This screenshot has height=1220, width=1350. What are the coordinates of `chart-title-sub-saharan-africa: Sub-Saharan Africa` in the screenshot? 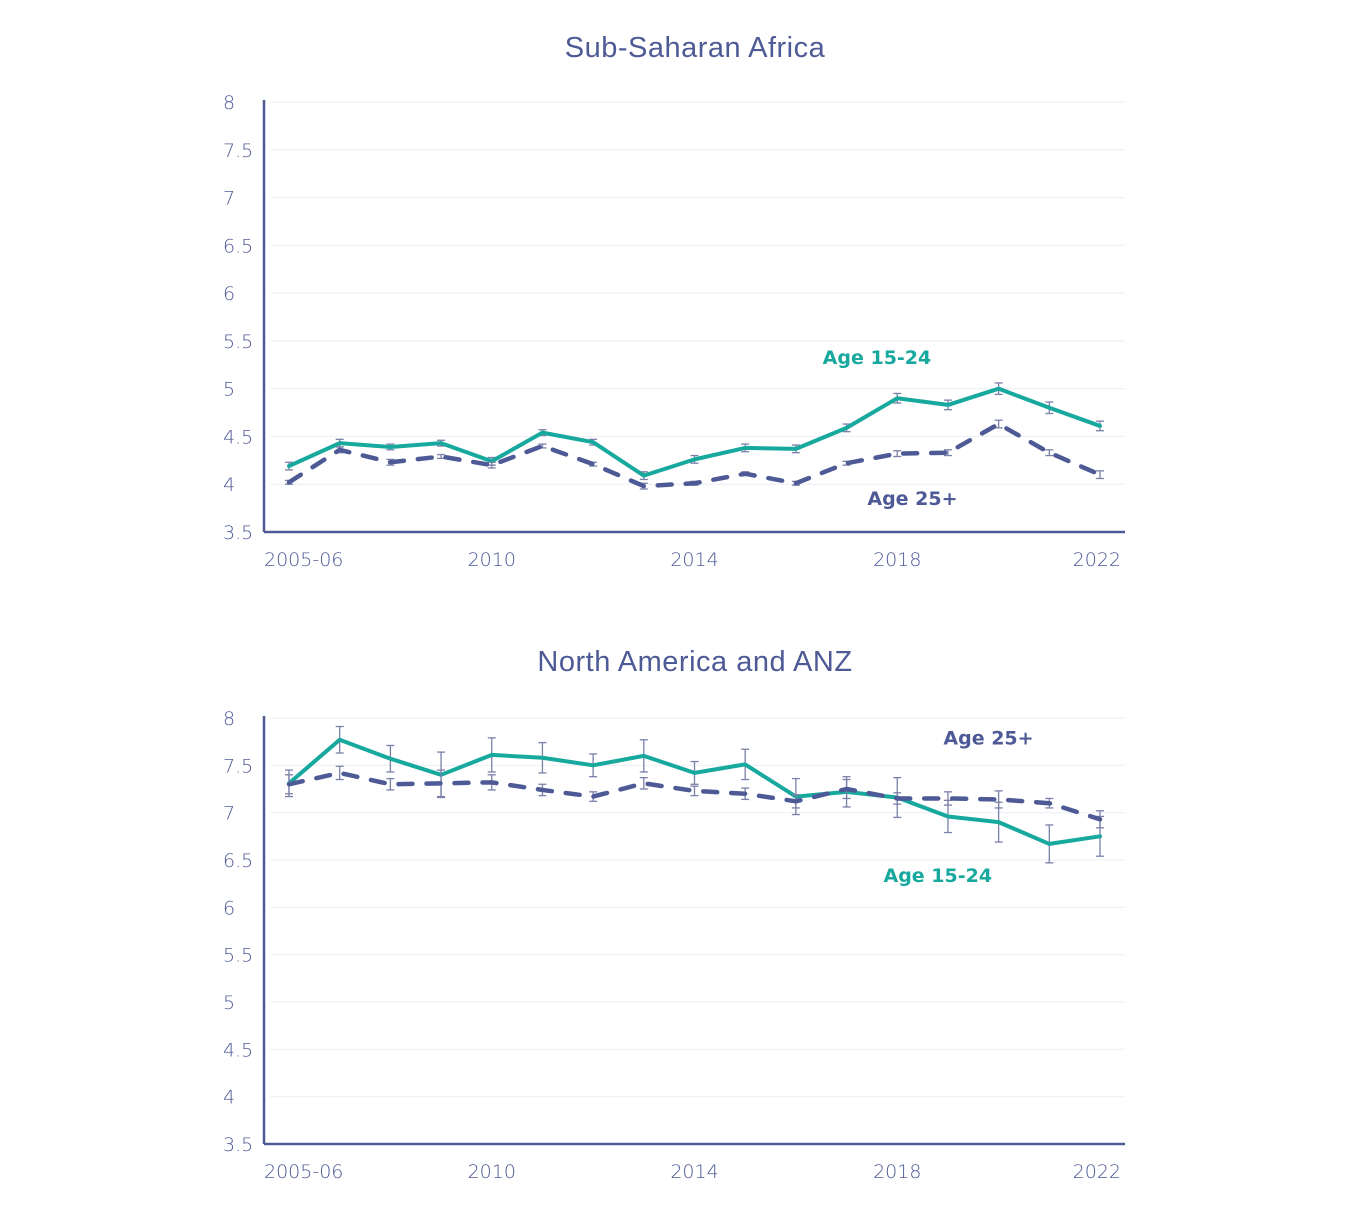 It's located at (695, 48).